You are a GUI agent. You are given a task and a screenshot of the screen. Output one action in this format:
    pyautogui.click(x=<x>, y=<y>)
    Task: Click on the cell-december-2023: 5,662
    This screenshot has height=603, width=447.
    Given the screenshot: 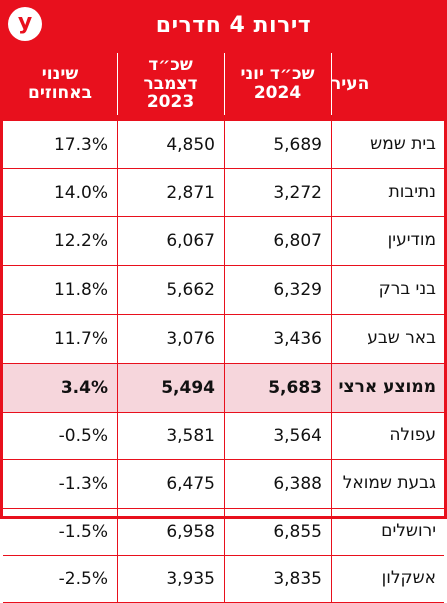 What is the action you would take?
    pyautogui.click(x=190, y=290)
    